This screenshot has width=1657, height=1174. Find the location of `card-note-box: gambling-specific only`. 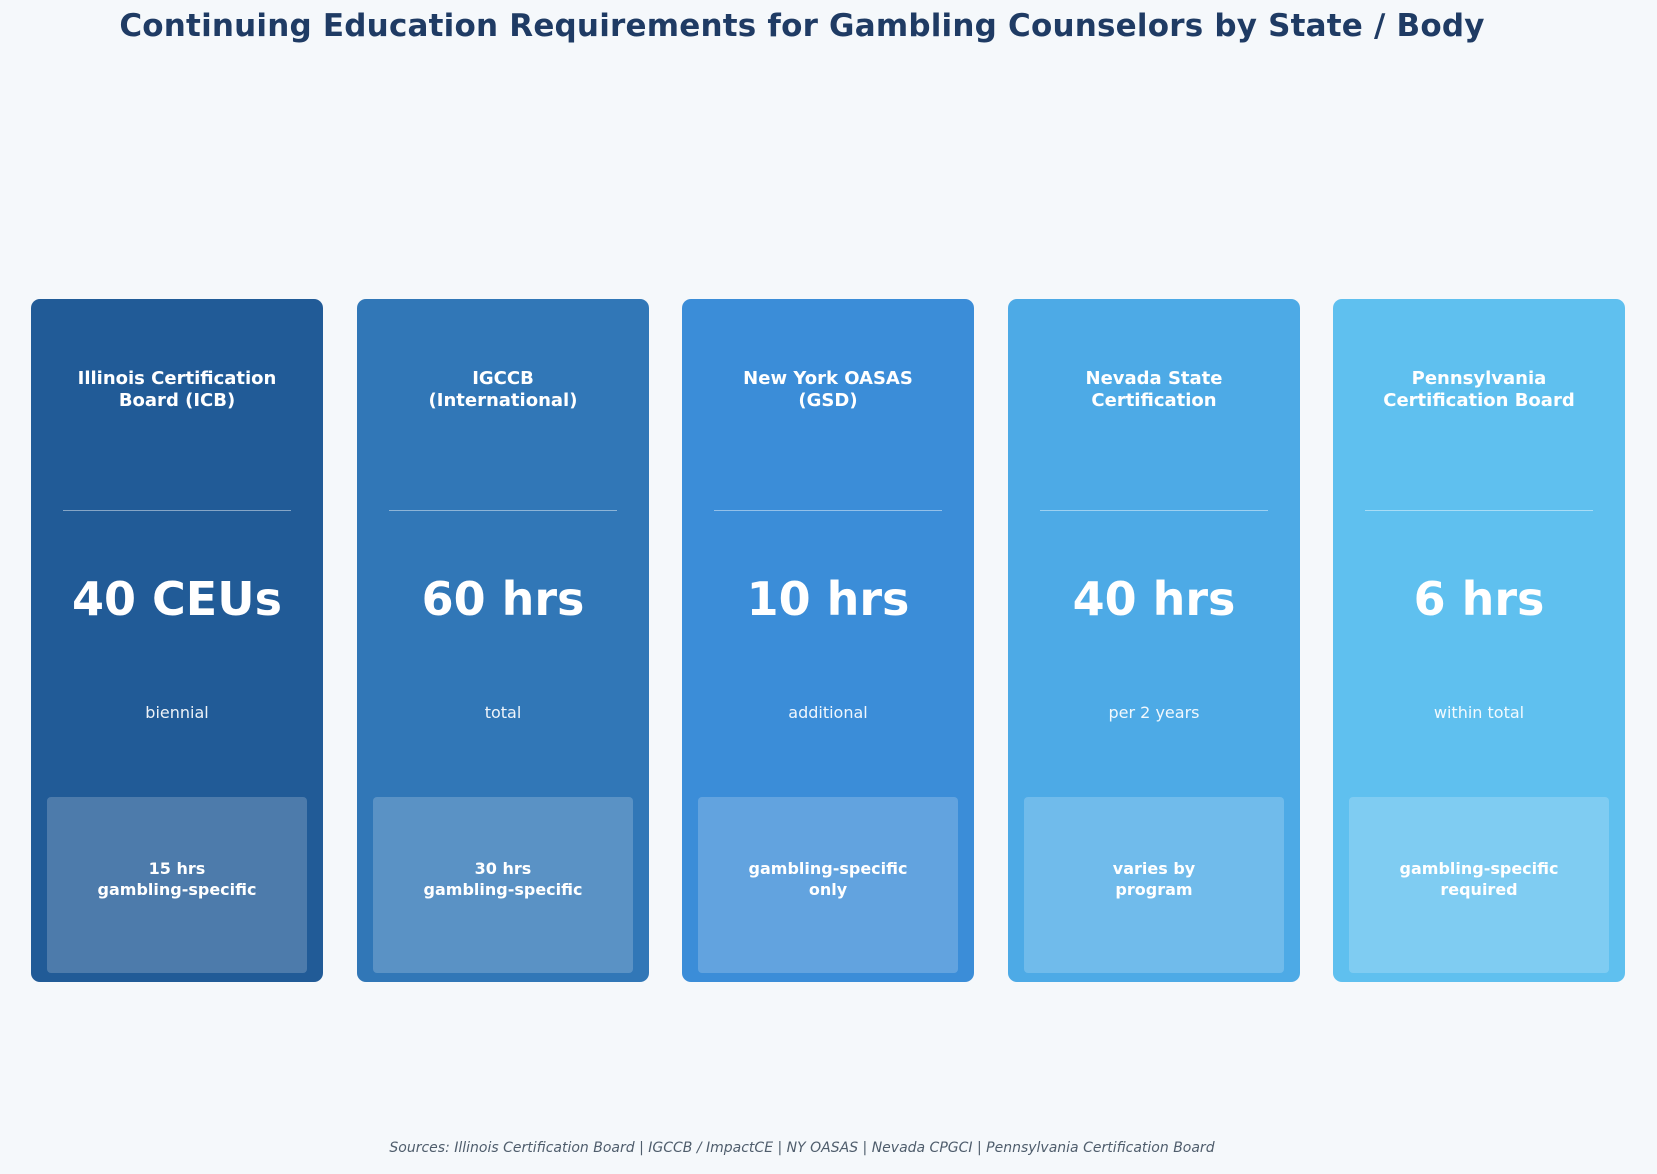

card-note-box: gambling-specific only is located at coordinates (828, 885).